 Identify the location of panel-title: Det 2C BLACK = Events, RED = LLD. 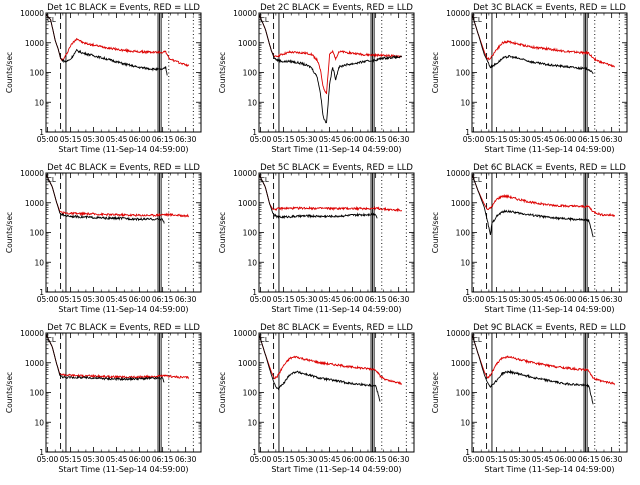
(336, 8).